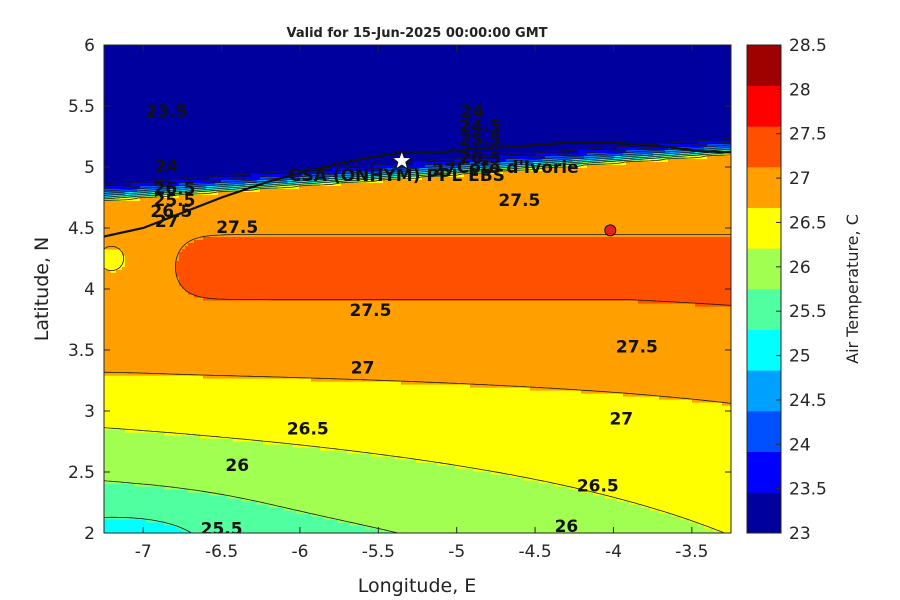  What do you see at coordinates (613, 552) in the screenshot?
I see `x-tick-label: -4` at bounding box center [613, 552].